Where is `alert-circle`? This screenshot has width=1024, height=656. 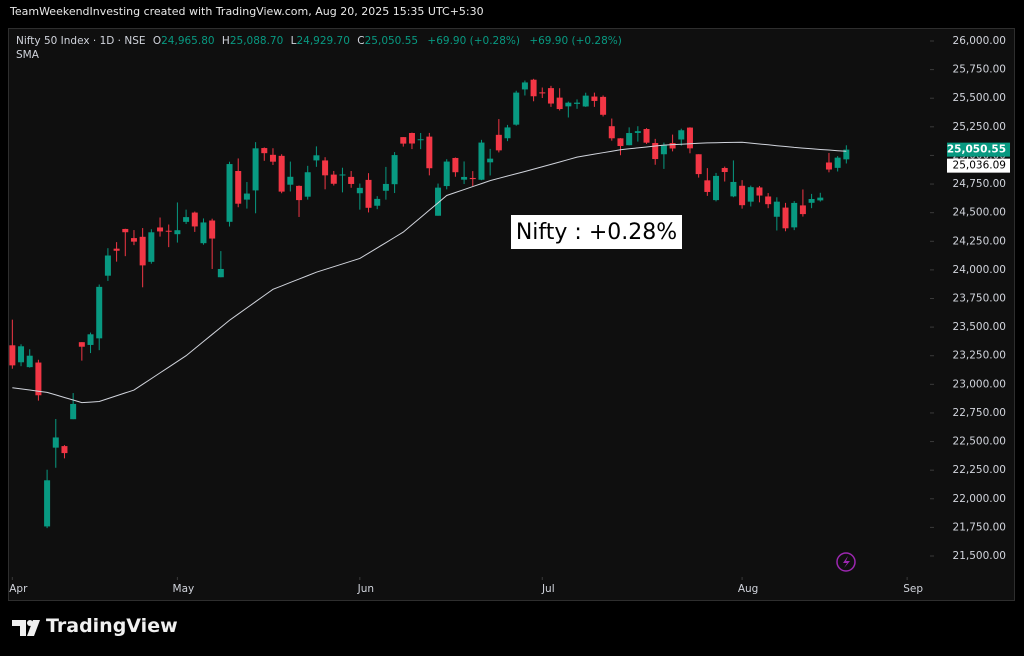 alert-circle is located at coordinates (846, 562).